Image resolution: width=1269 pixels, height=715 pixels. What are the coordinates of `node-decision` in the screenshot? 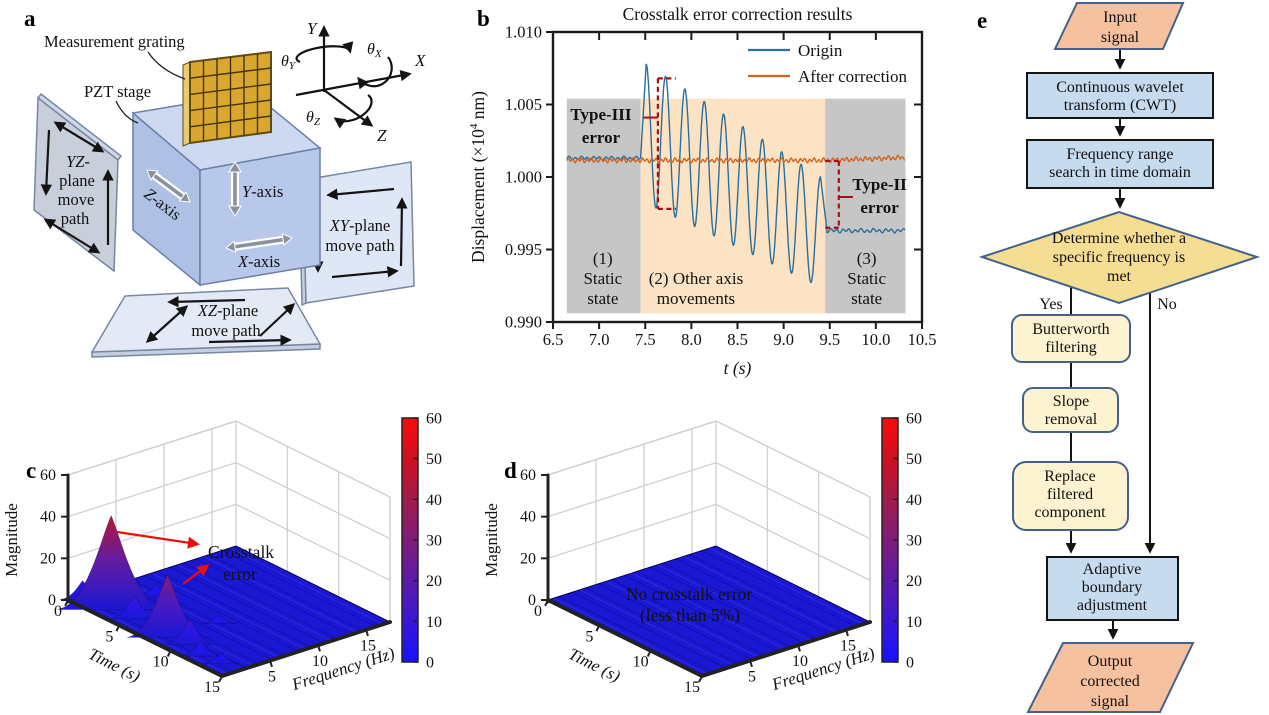 It's located at (1119, 257).